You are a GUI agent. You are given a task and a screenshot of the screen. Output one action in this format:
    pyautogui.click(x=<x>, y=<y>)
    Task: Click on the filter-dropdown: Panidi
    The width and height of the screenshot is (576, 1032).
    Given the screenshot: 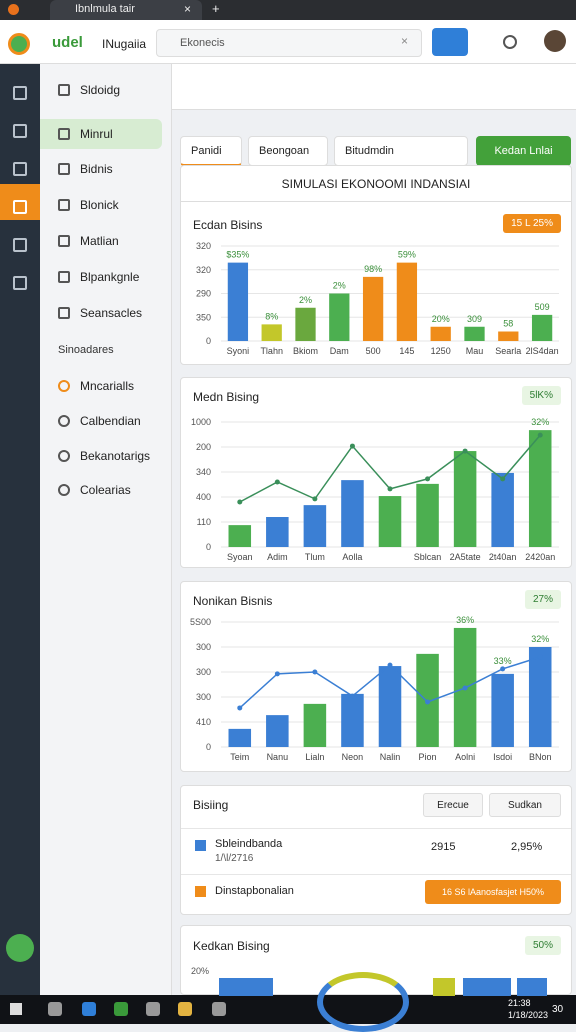 What is the action you would take?
    pyautogui.click(x=211, y=151)
    